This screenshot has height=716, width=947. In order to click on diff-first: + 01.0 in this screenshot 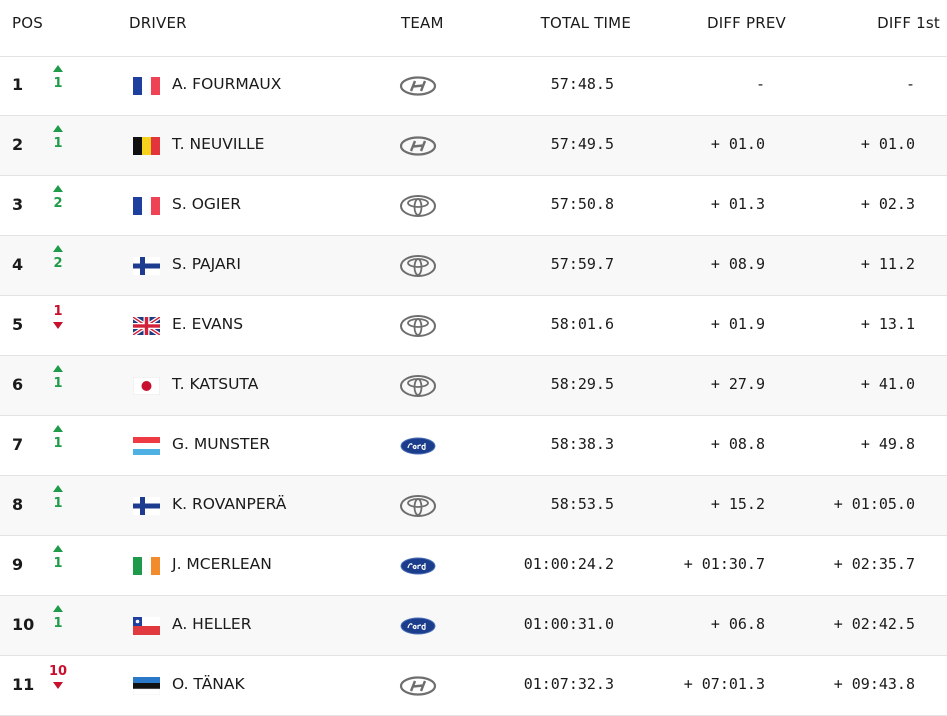, I will do `click(887, 144)`.